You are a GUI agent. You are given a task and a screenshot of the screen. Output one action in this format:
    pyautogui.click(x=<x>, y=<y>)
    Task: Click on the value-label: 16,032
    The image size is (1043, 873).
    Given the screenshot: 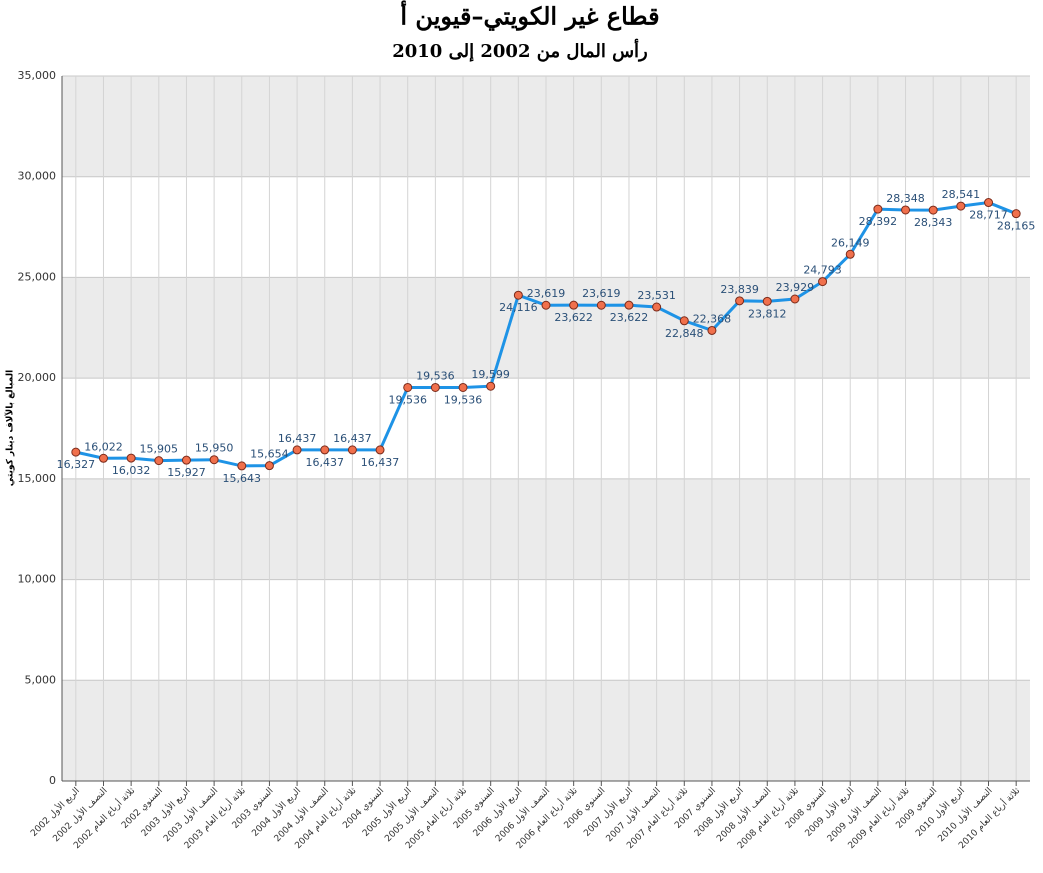 What is the action you would take?
    pyautogui.click(x=131, y=470)
    